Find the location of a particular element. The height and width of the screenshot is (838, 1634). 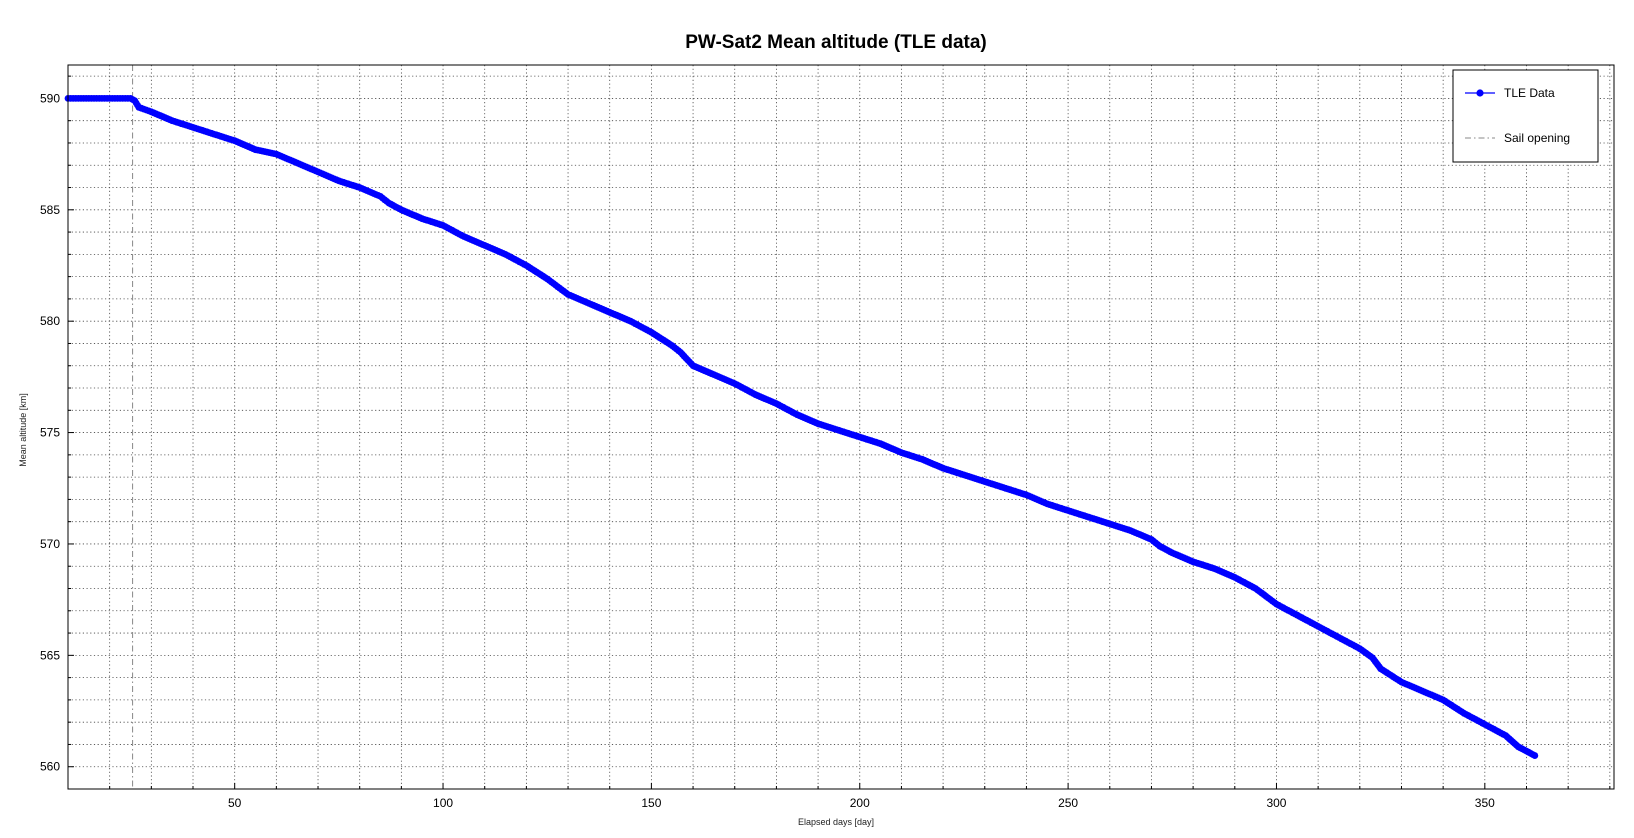

x-tick-label: 100 is located at coordinates (443, 803).